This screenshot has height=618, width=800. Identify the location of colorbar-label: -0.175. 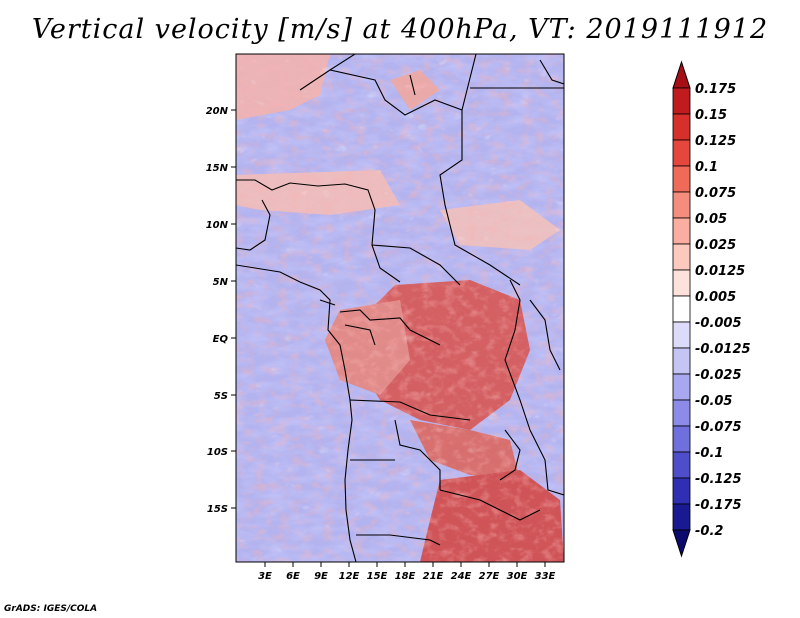
(718, 505).